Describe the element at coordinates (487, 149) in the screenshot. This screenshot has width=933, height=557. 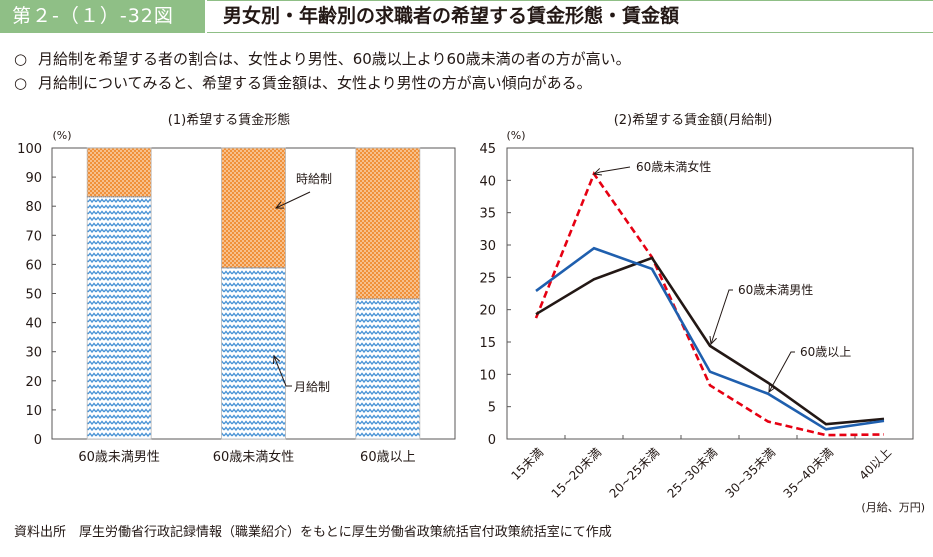
I see `line-y-tick-label: 45` at that location.